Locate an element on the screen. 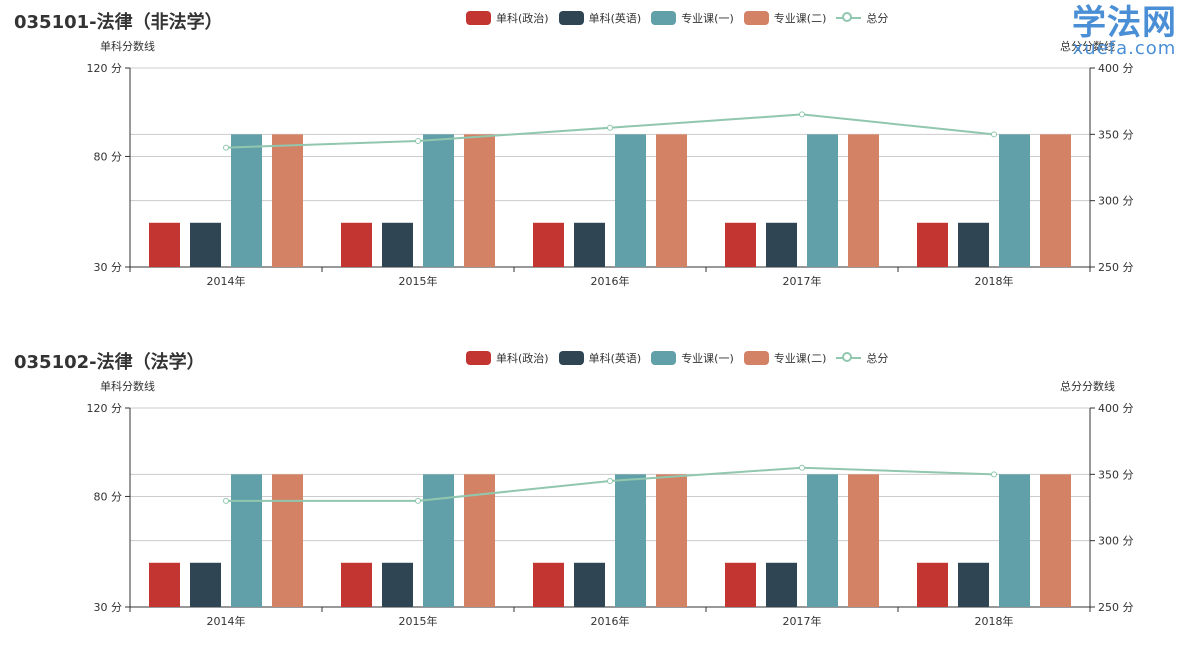  y-tick-label-right: 300 分 is located at coordinates (1116, 201).